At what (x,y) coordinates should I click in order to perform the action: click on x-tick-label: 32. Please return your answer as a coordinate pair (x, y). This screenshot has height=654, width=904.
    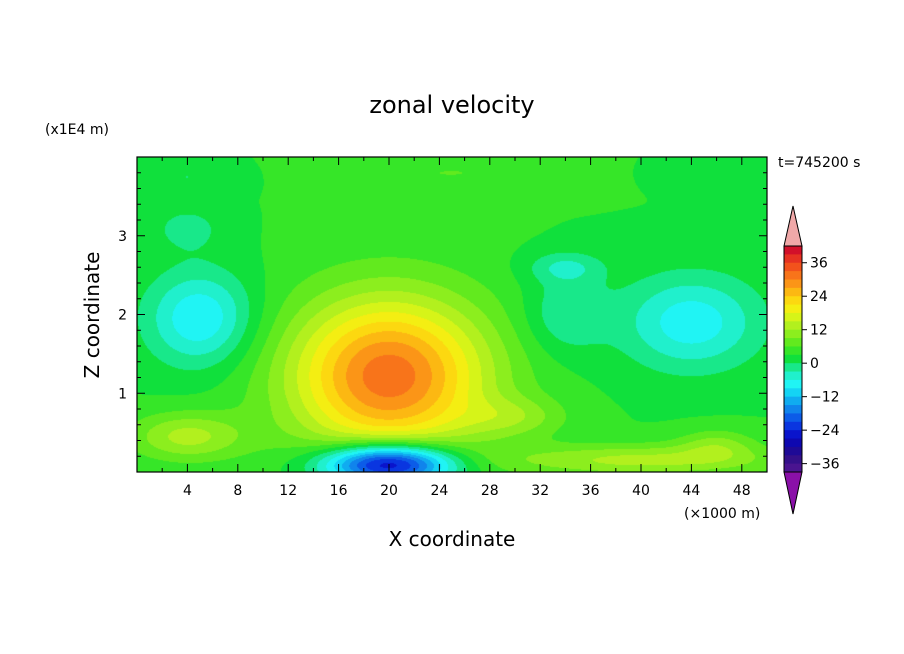
    Looking at the image, I should click on (540, 491).